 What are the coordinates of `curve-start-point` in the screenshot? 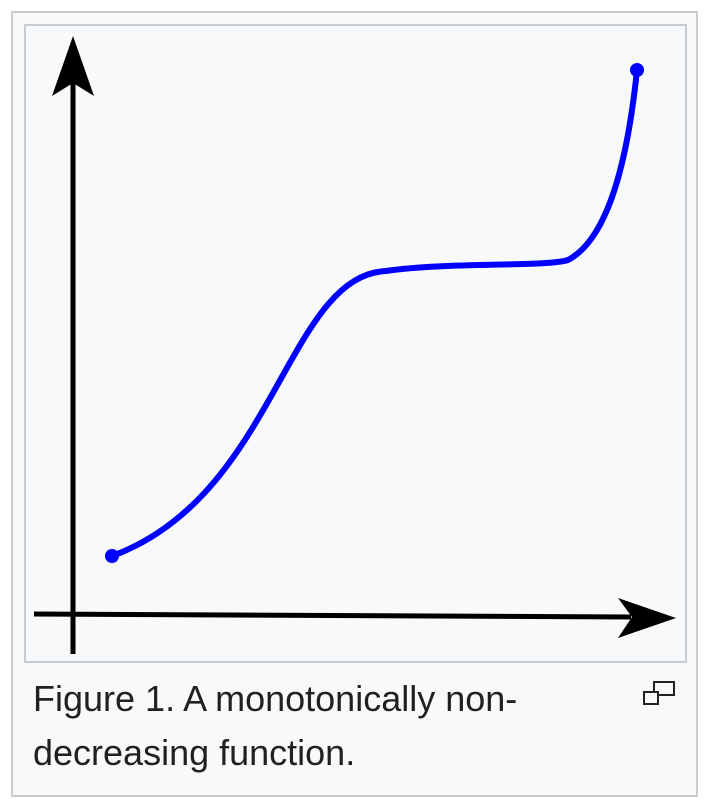 It's located at (112, 556).